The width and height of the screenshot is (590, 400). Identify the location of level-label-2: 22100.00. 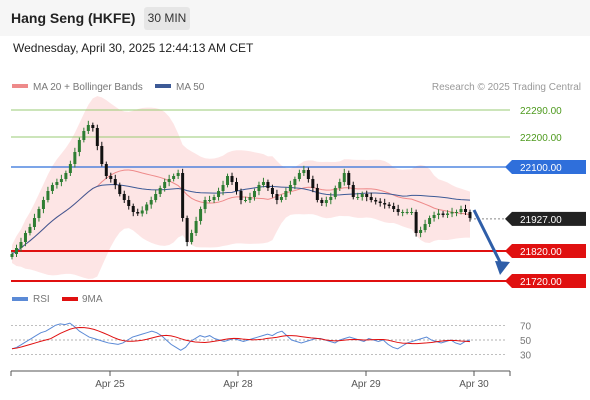
(541, 168).